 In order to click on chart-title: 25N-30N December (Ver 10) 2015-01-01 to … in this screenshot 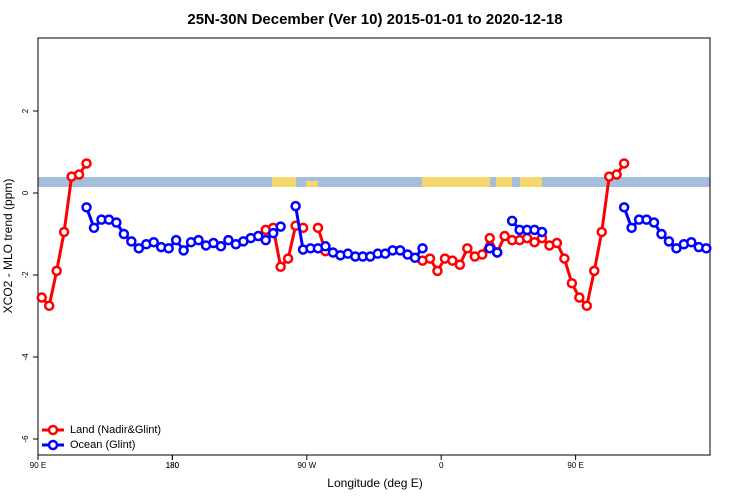, I will do `click(374, 19)`.